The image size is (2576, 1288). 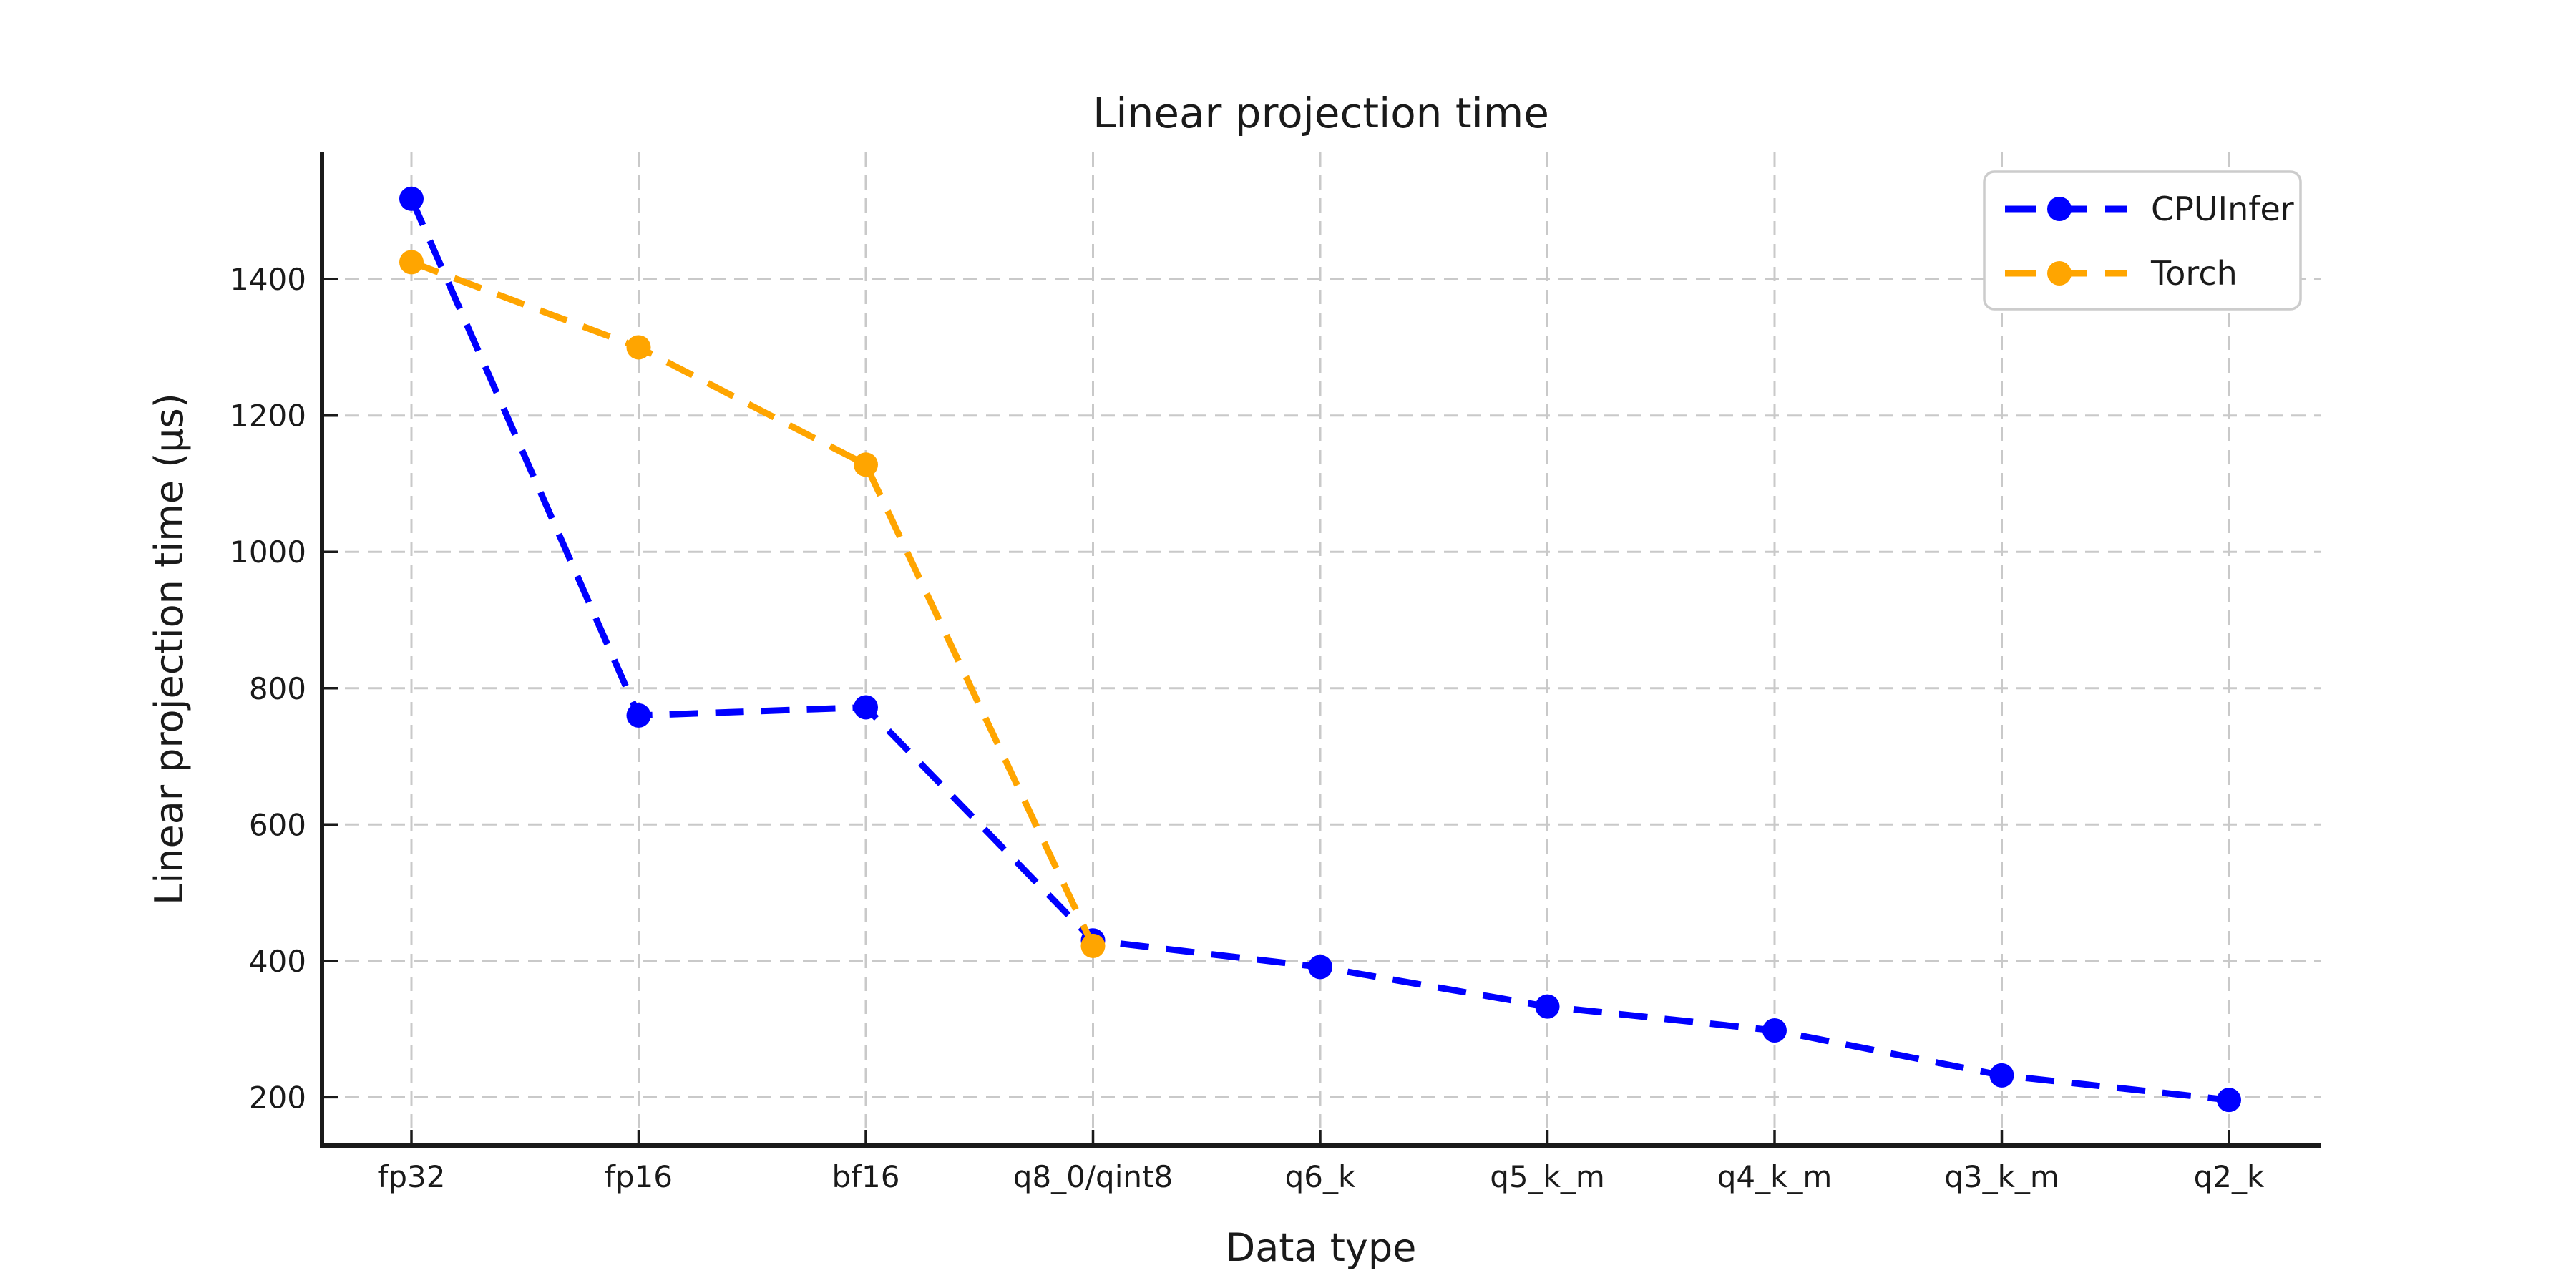 What do you see at coordinates (277, 688) in the screenshot?
I see `y-tick-label: 800` at bounding box center [277, 688].